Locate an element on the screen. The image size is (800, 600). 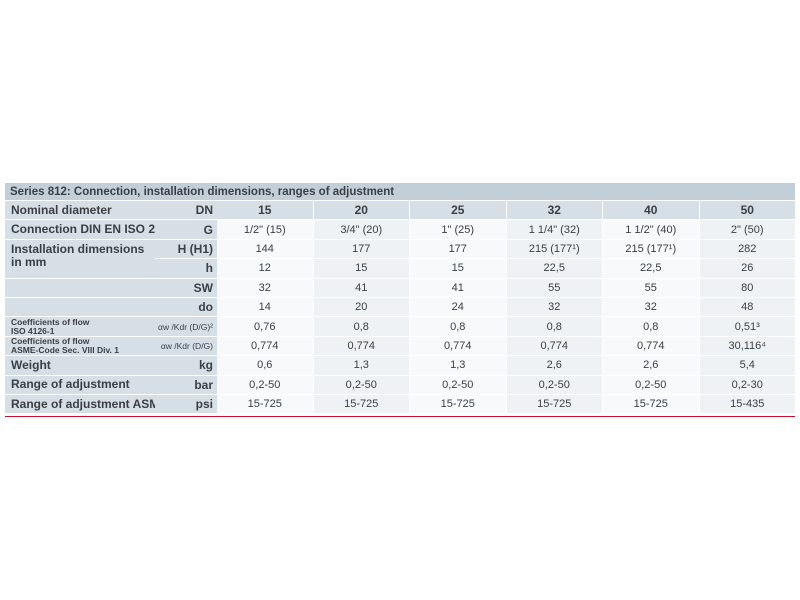
cell: 1 1/2" (40) is located at coordinates (651, 229).